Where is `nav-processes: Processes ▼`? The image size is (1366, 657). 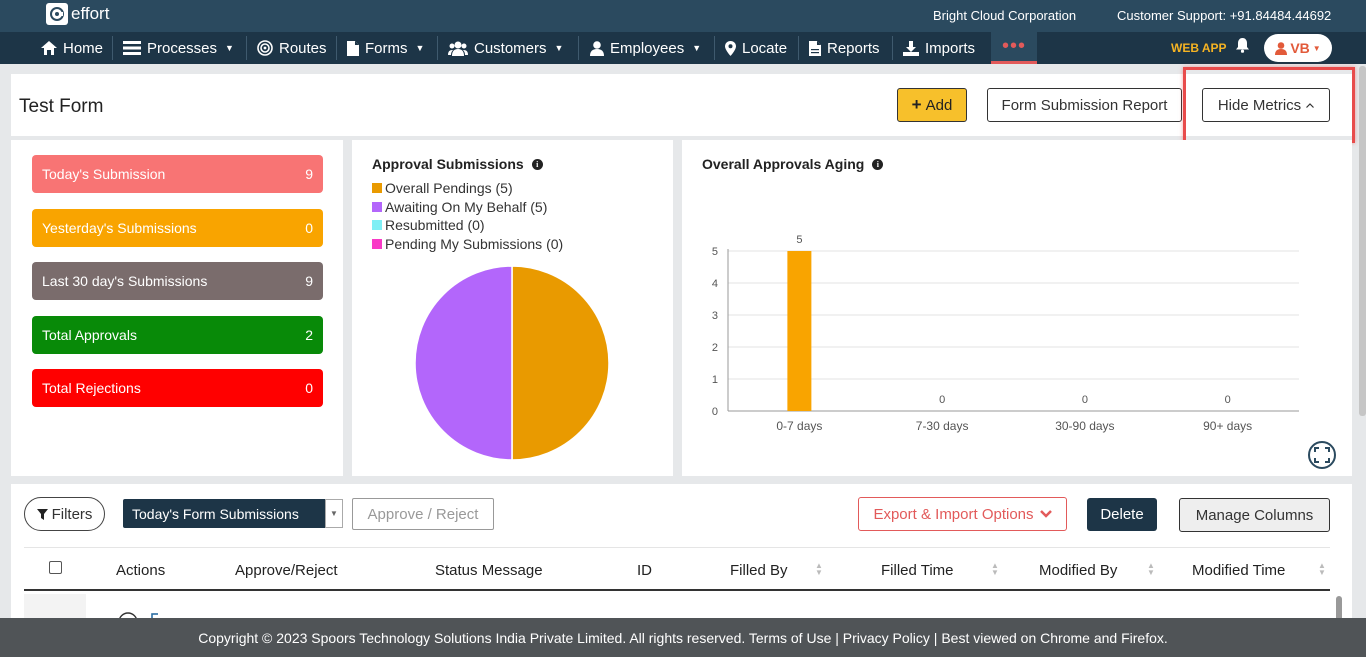 nav-processes: Processes ▼ is located at coordinates (178, 48).